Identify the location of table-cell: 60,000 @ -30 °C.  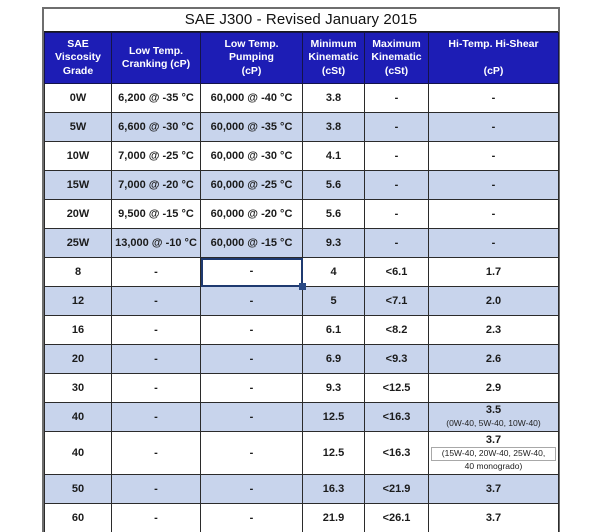
(251, 156).